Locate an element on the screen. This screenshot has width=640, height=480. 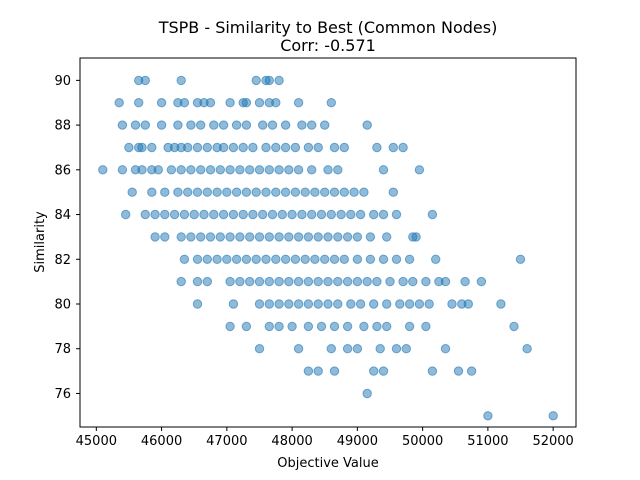
y-tick-label: 78 is located at coordinates (62, 349).